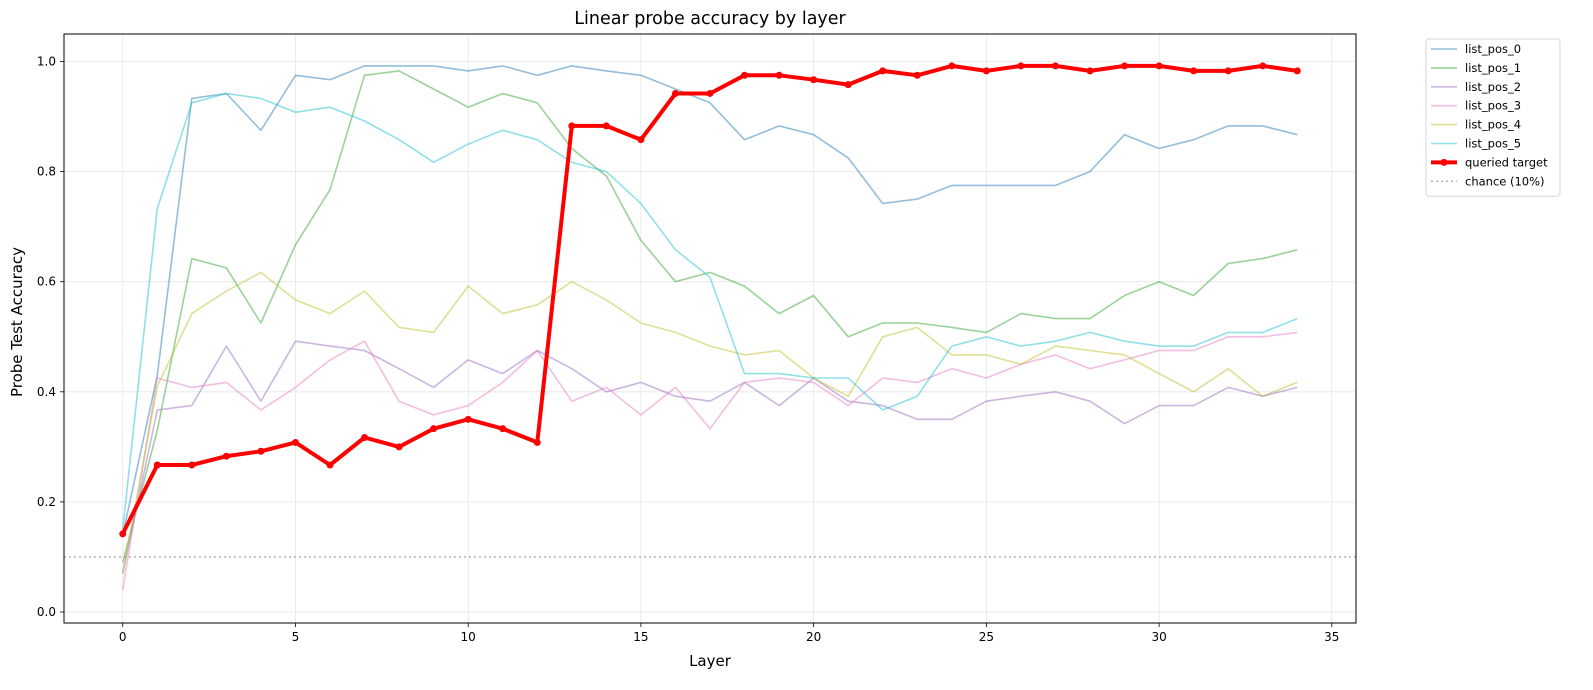 Image resolution: width=1593 pixels, height=690 pixels. Describe the element at coordinates (17, 322) in the screenshot. I see `y-axis-title: Probe Test Accuracy` at that location.